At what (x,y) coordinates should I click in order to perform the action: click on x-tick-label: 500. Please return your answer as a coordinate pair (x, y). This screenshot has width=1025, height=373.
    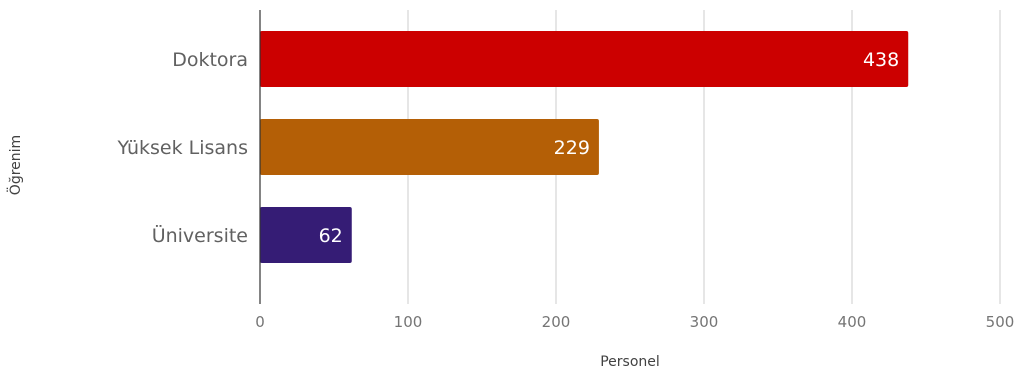
    Looking at the image, I should click on (1000, 322).